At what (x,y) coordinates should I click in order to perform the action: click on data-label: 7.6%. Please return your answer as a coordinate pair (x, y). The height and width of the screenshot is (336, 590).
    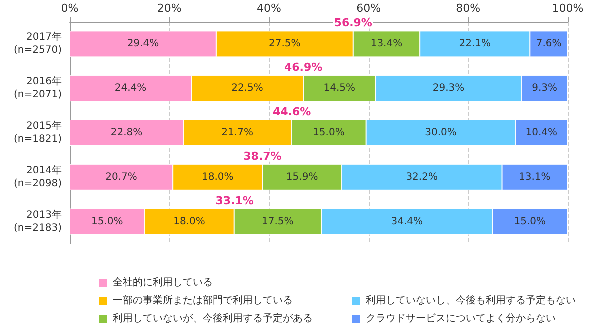
    Looking at the image, I should click on (549, 44).